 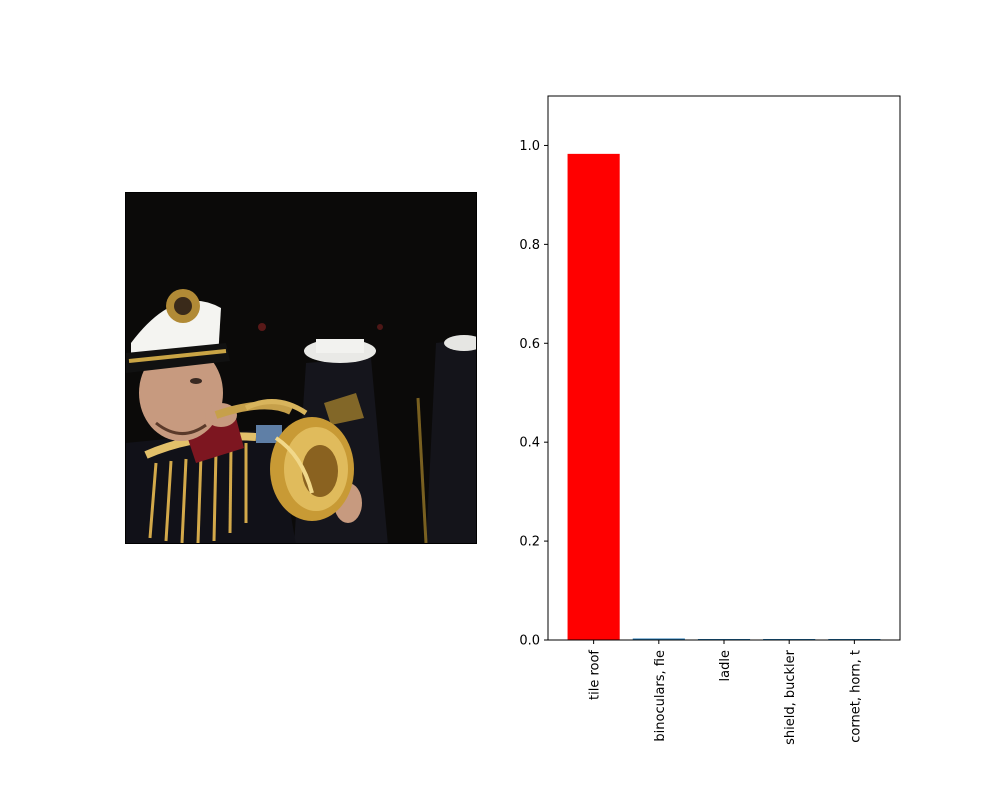 I want to click on y-tick-label: 0.2, so click(x=529, y=542).